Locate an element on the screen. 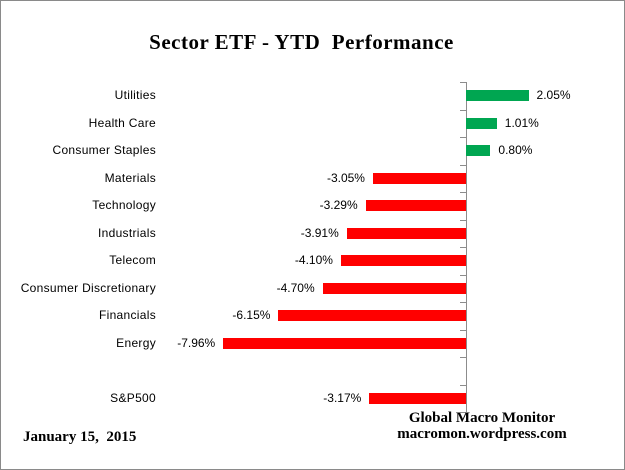  value-label: -4.70% is located at coordinates (295, 287).